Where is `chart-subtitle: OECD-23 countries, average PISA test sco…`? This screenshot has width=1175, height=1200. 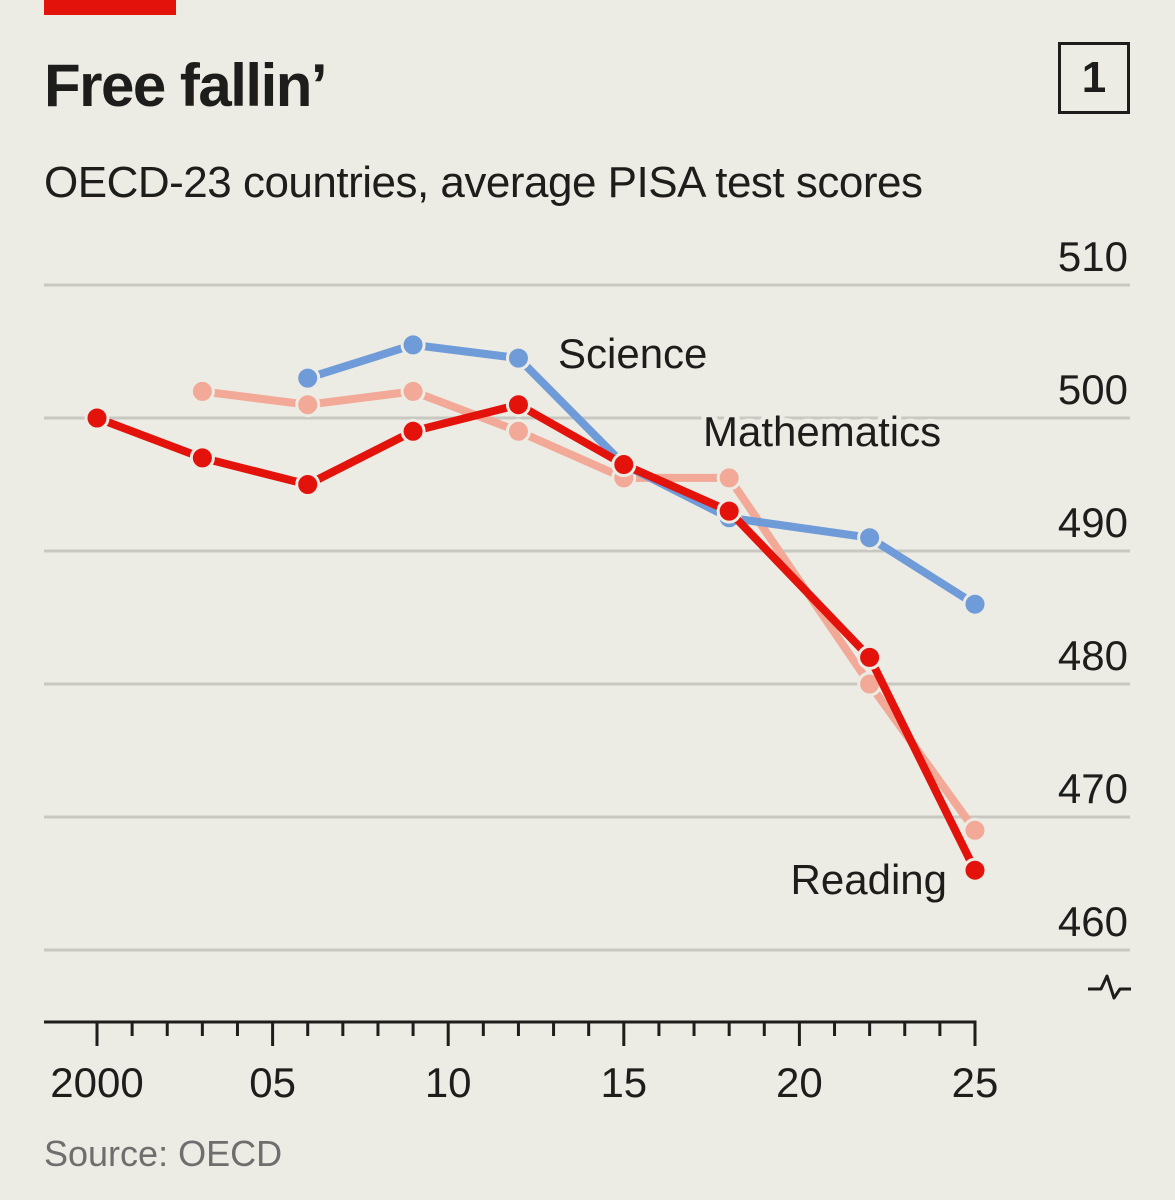
chart-subtitle: OECD-23 countries, average PISA test sco… is located at coordinates (483, 182).